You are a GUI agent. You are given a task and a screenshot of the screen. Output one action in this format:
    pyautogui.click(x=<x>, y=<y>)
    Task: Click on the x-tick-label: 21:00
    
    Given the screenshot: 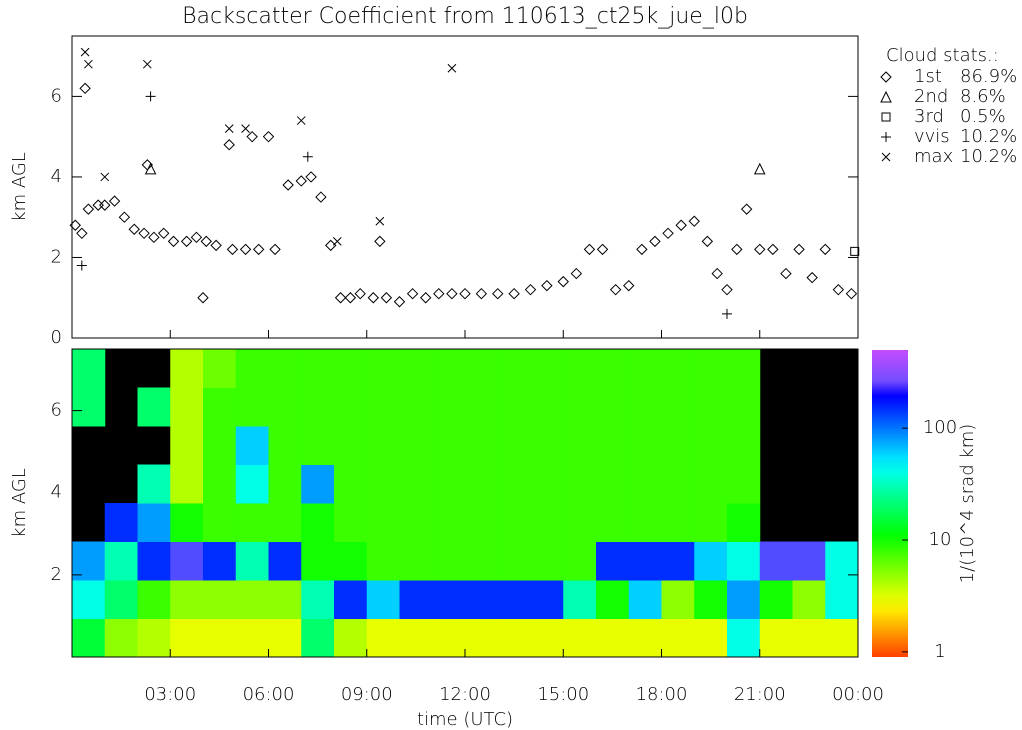 What is the action you would take?
    pyautogui.click(x=760, y=694)
    